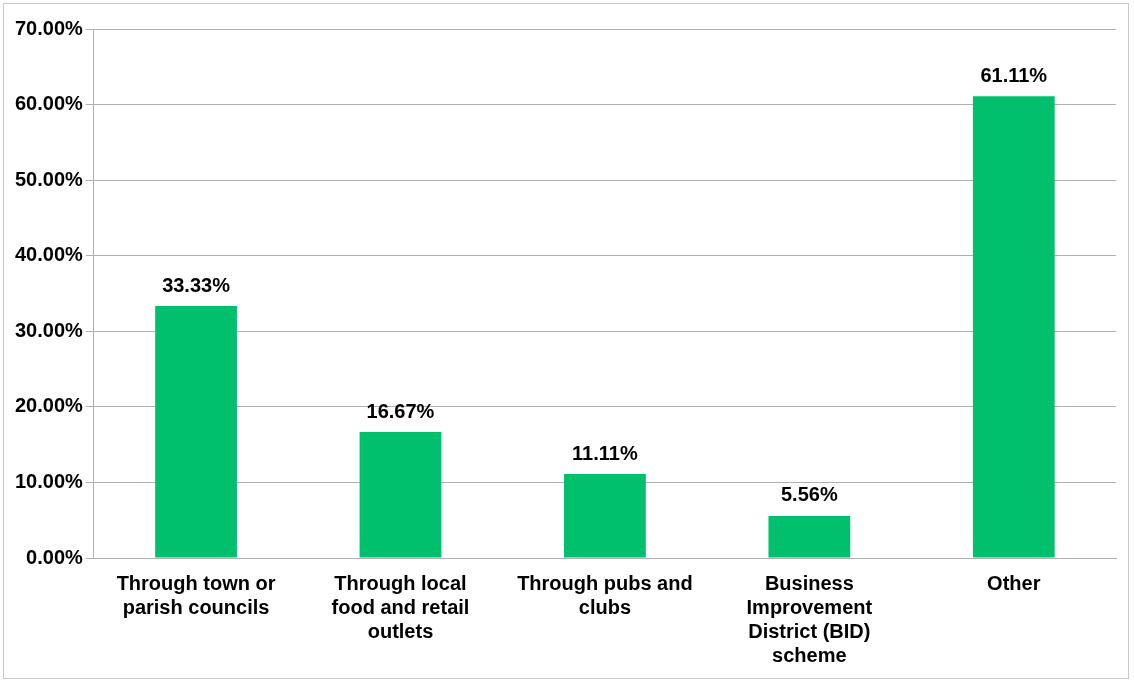 This screenshot has height=684, width=1134. I want to click on y-tick-label: 50.00%, so click(49, 178).